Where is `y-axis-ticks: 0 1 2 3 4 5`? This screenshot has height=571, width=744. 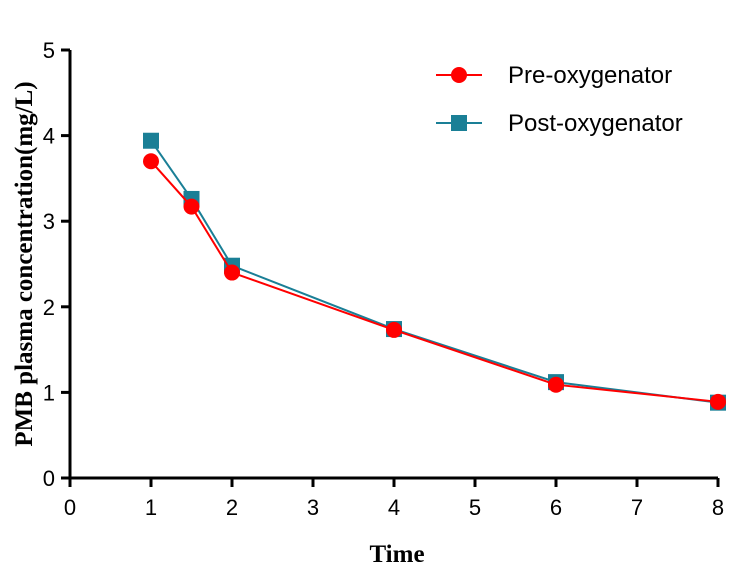 y-axis-ticks: 0 1 2 3 4 5 is located at coordinates (56, 264).